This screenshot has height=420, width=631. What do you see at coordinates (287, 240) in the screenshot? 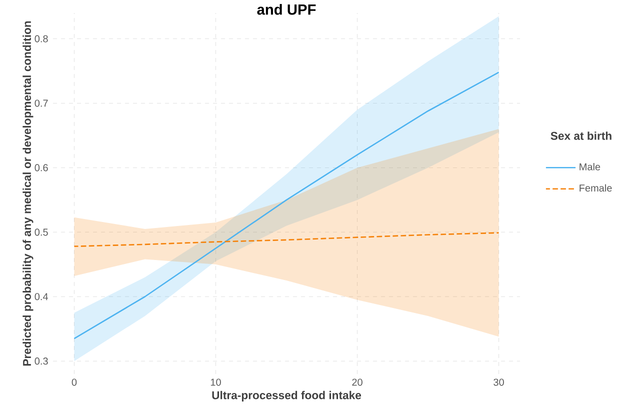
I see `line-series` at bounding box center [287, 240].